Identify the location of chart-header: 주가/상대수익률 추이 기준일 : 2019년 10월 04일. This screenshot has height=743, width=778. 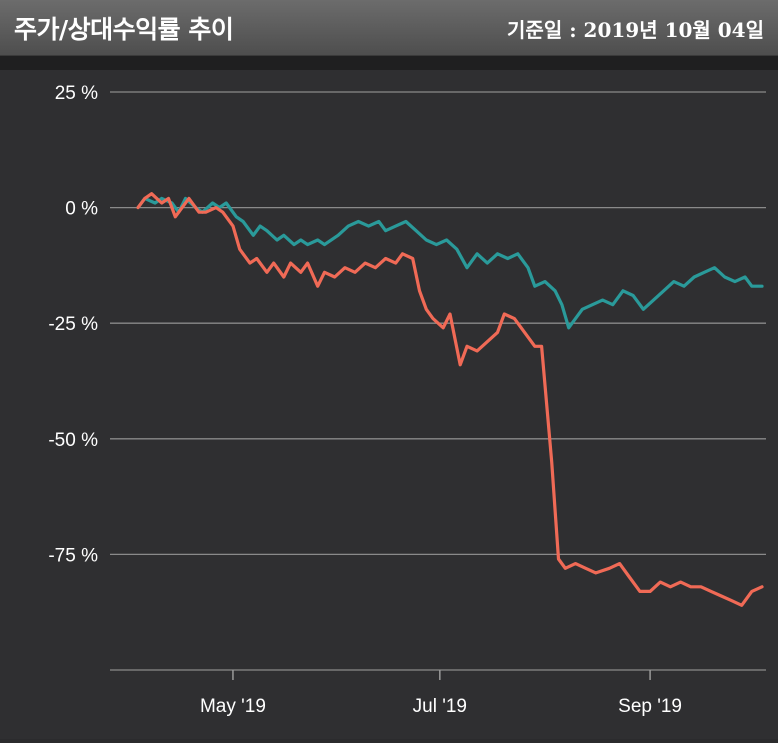
(389, 28).